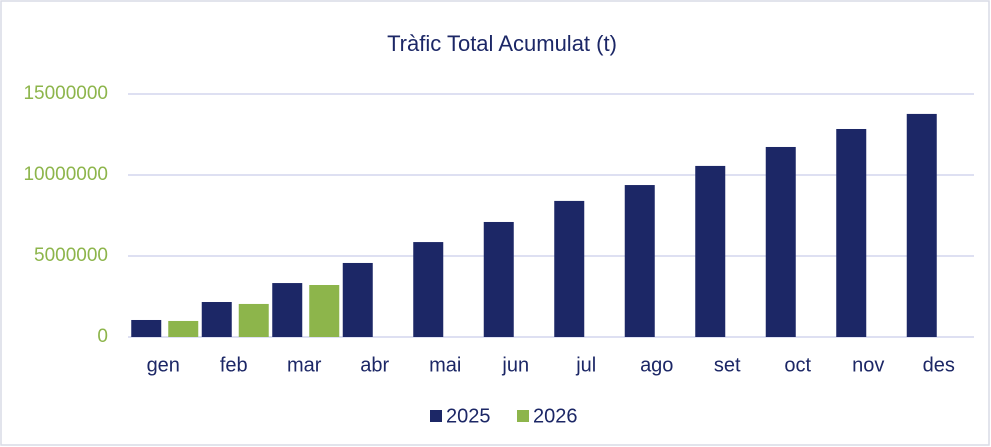 The width and height of the screenshot is (991, 447). I want to click on y-tick-label: 15000000, so click(65, 93).